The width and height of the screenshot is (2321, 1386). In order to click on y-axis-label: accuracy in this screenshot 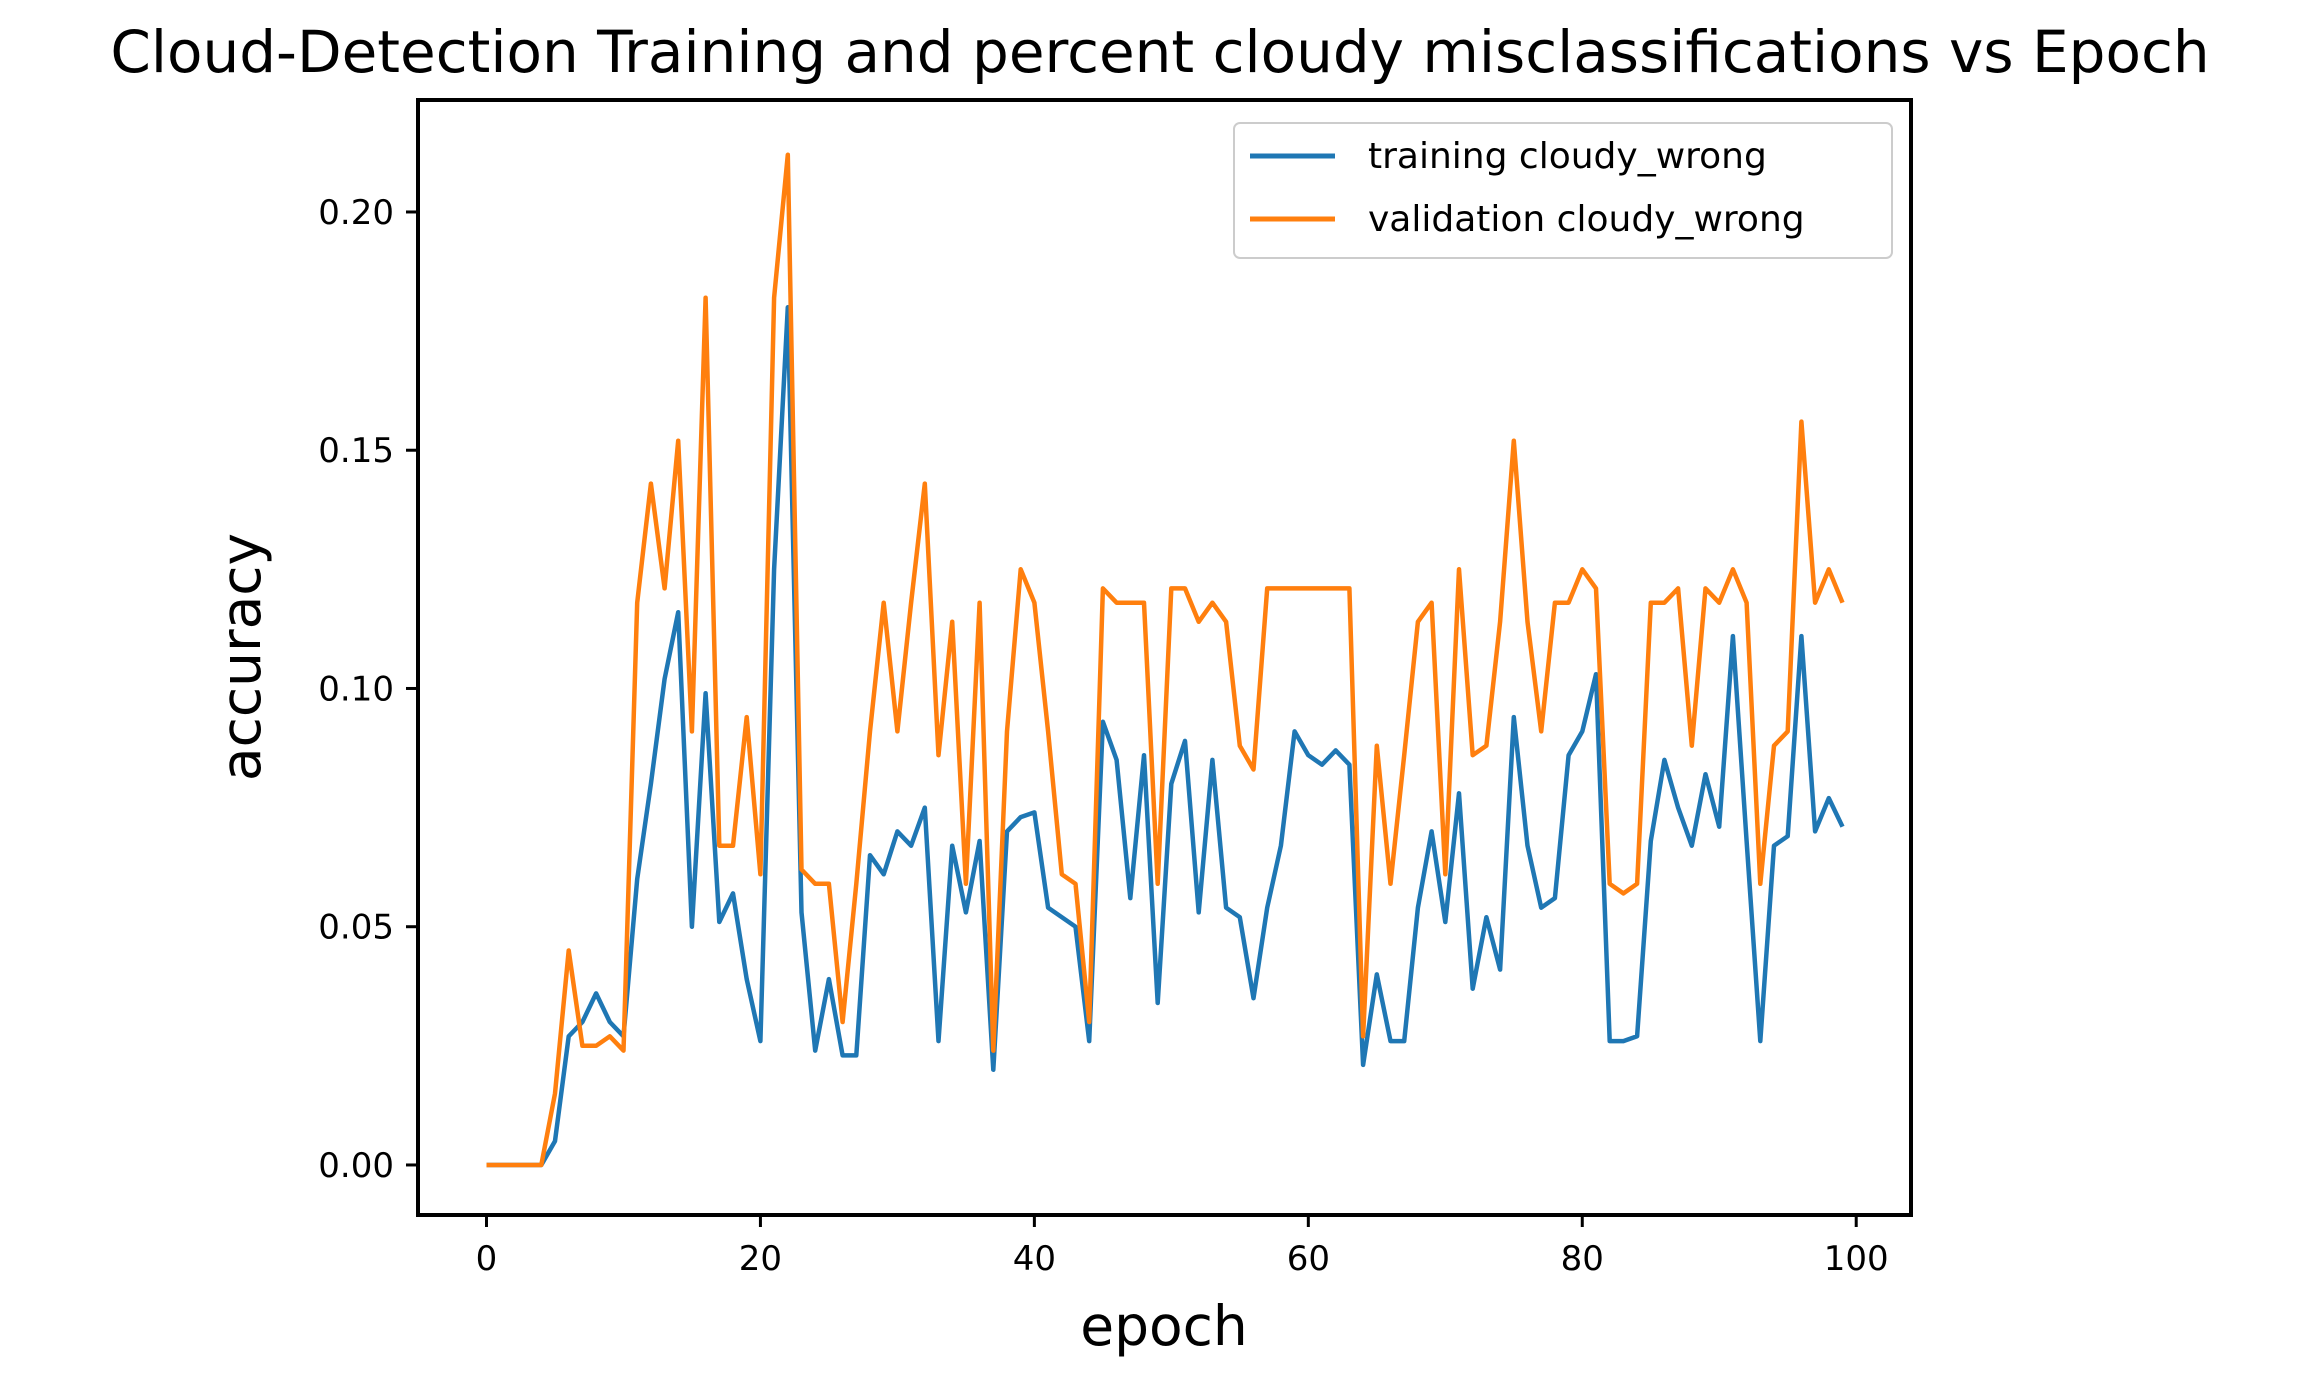, I will do `click(241, 657)`.